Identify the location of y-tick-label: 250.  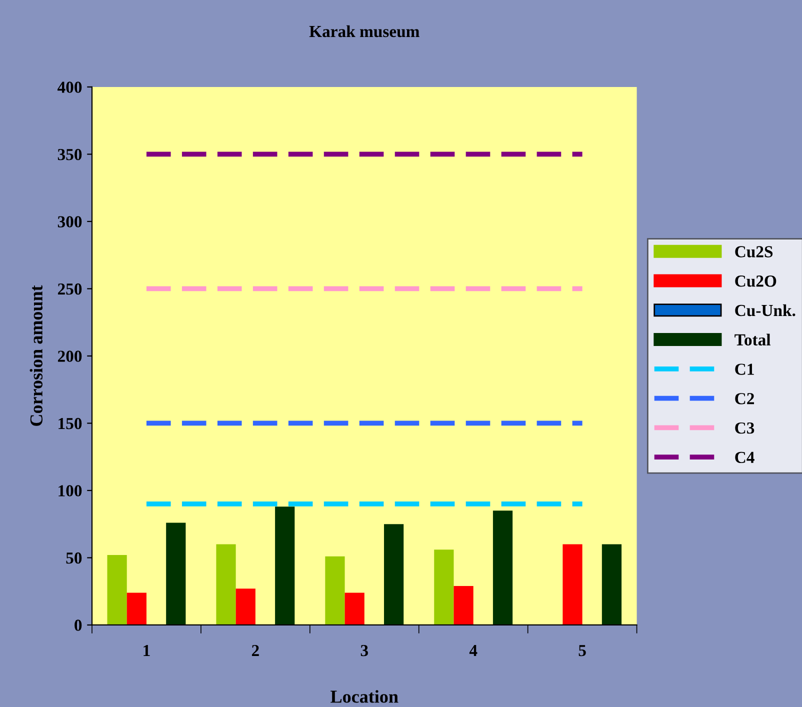
(70, 289).